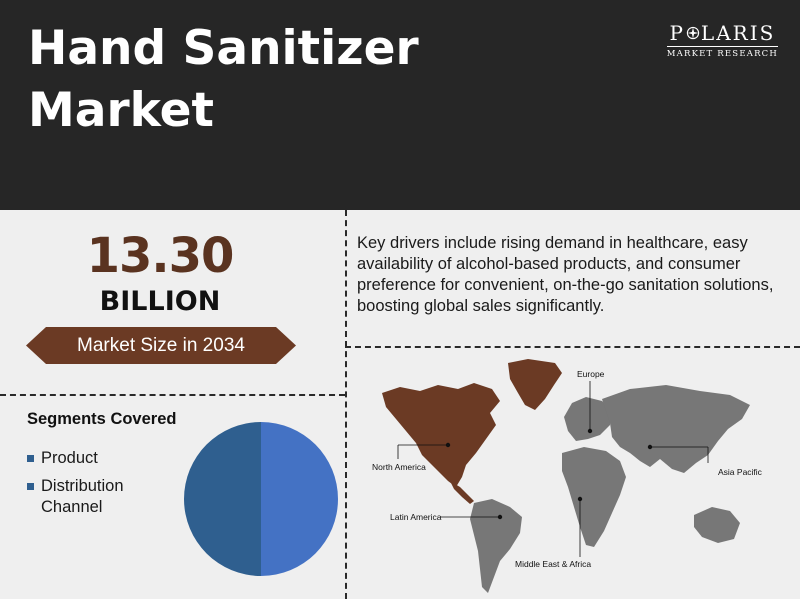 This screenshot has height=599, width=800. What do you see at coordinates (677, 33) in the screenshot?
I see `logo-text-start: P` at bounding box center [677, 33].